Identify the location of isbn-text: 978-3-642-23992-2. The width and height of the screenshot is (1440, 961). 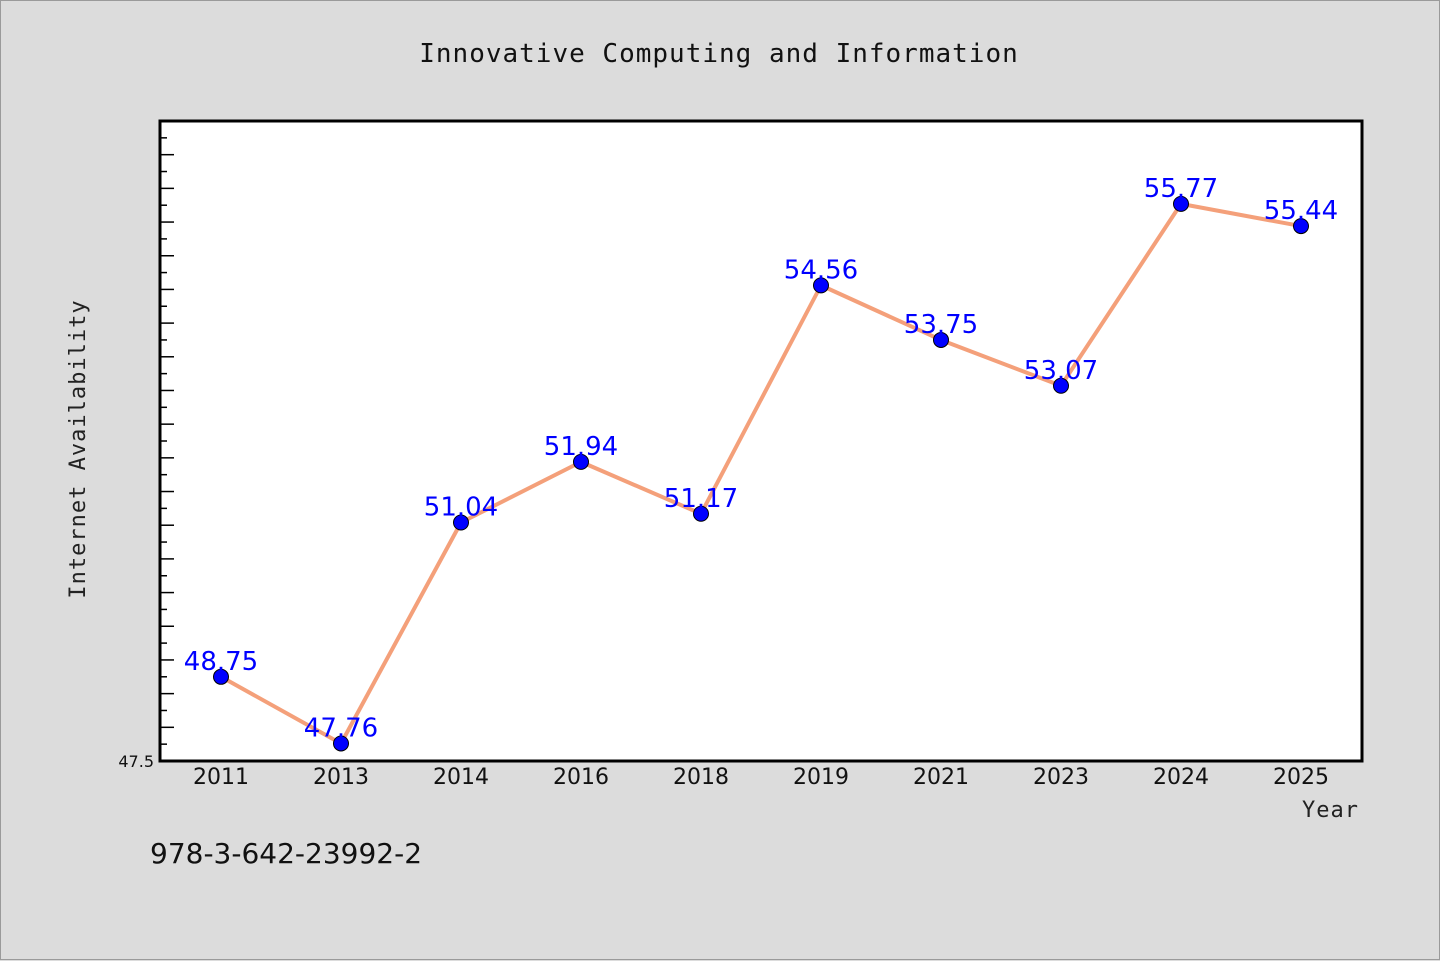
(286, 853).